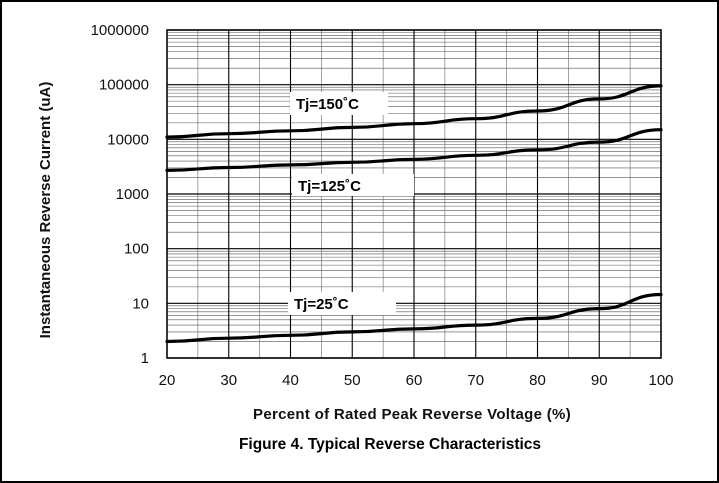  Describe the element at coordinates (128, 139) in the screenshot. I see `y-tick-label: 10000` at that location.